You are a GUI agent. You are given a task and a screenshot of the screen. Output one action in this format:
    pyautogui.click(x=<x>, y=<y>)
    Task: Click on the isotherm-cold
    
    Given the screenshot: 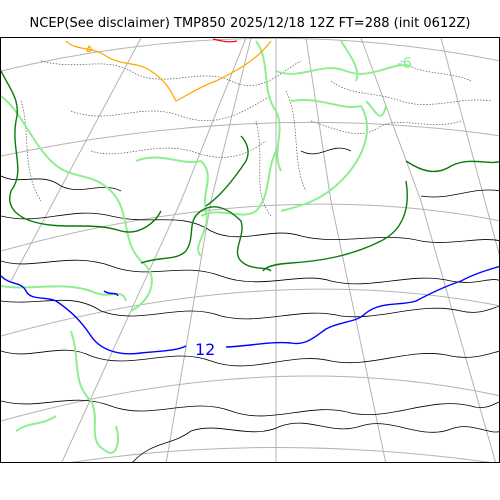 What is the action you would take?
    pyautogui.click(x=168, y=71)
    